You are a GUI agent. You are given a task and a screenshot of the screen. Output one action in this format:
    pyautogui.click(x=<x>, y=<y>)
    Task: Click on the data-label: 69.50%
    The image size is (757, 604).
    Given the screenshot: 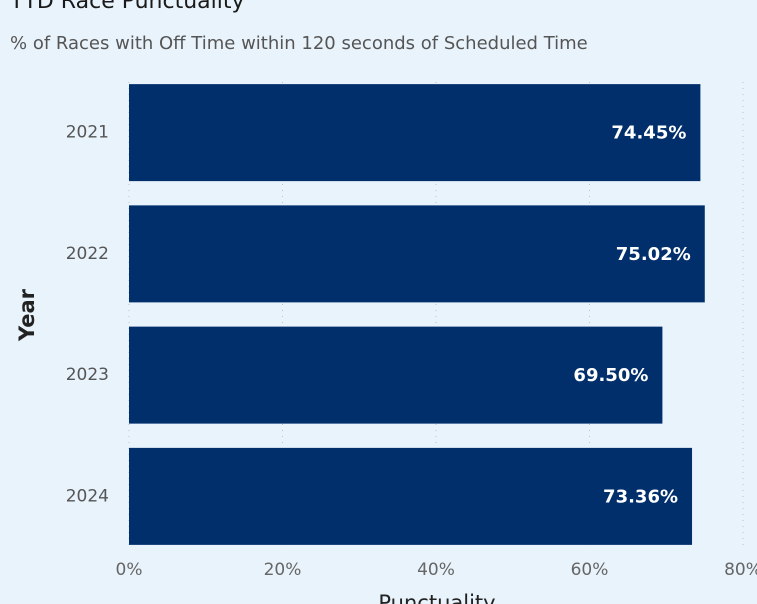 What is the action you would take?
    pyautogui.click(x=610, y=375)
    